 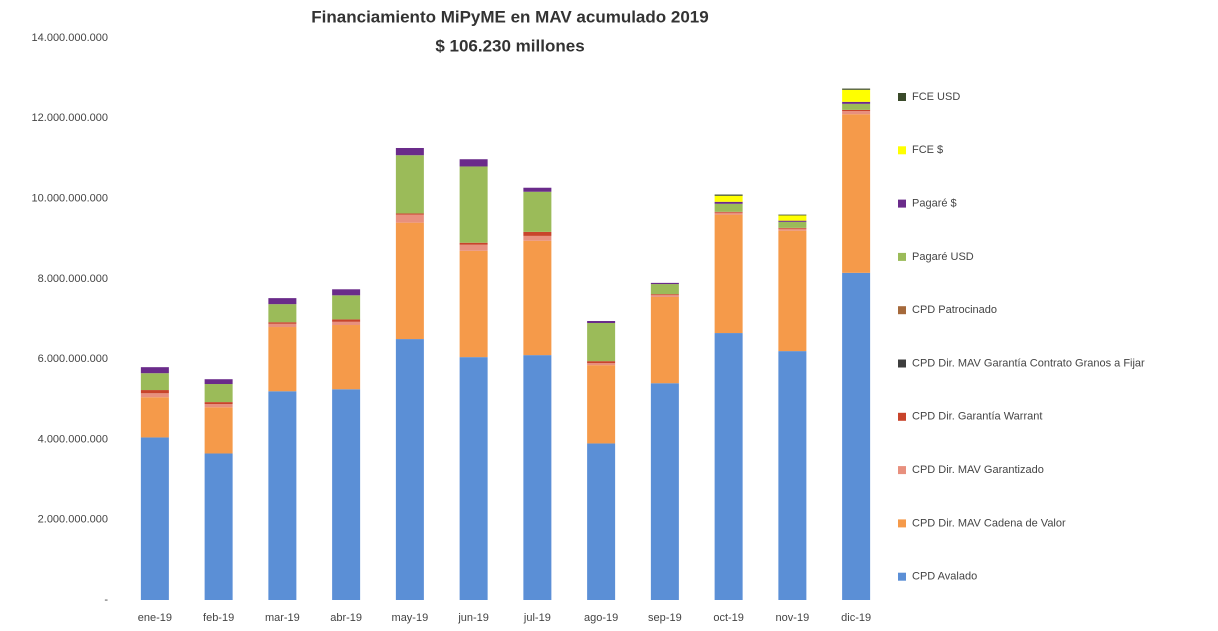 What do you see at coordinates (943, 257) in the screenshot?
I see `legend-label: Pagaré USD` at bounding box center [943, 257].